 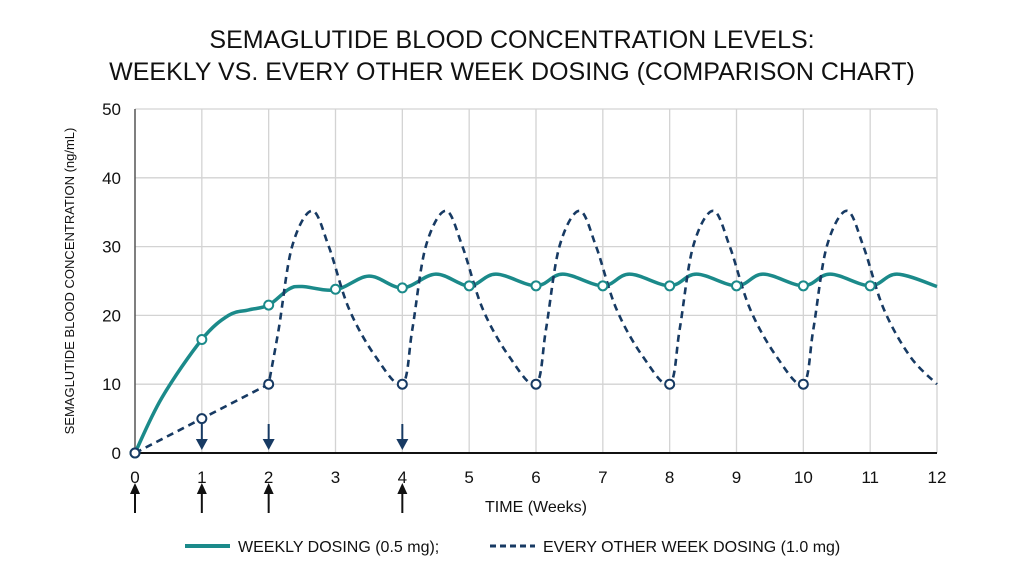 What do you see at coordinates (535, 477) in the screenshot?
I see `x-tick-label: 6` at bounding box center [535, 477].